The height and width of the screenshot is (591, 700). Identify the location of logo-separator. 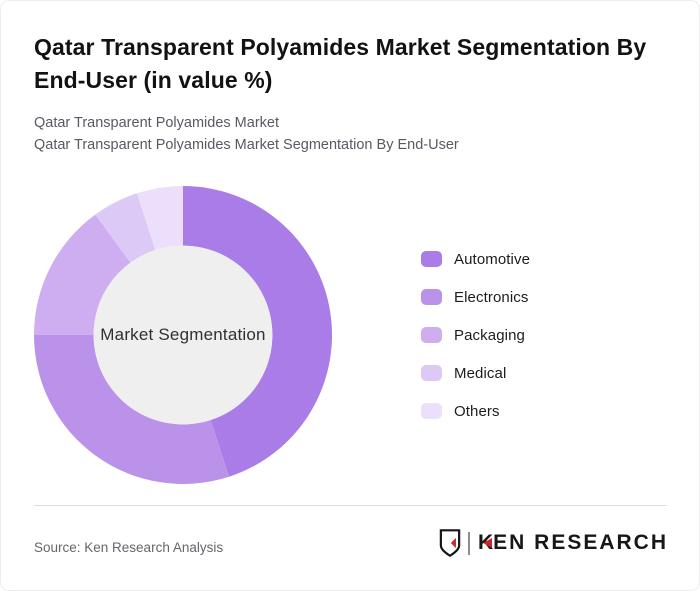
(468, 543).